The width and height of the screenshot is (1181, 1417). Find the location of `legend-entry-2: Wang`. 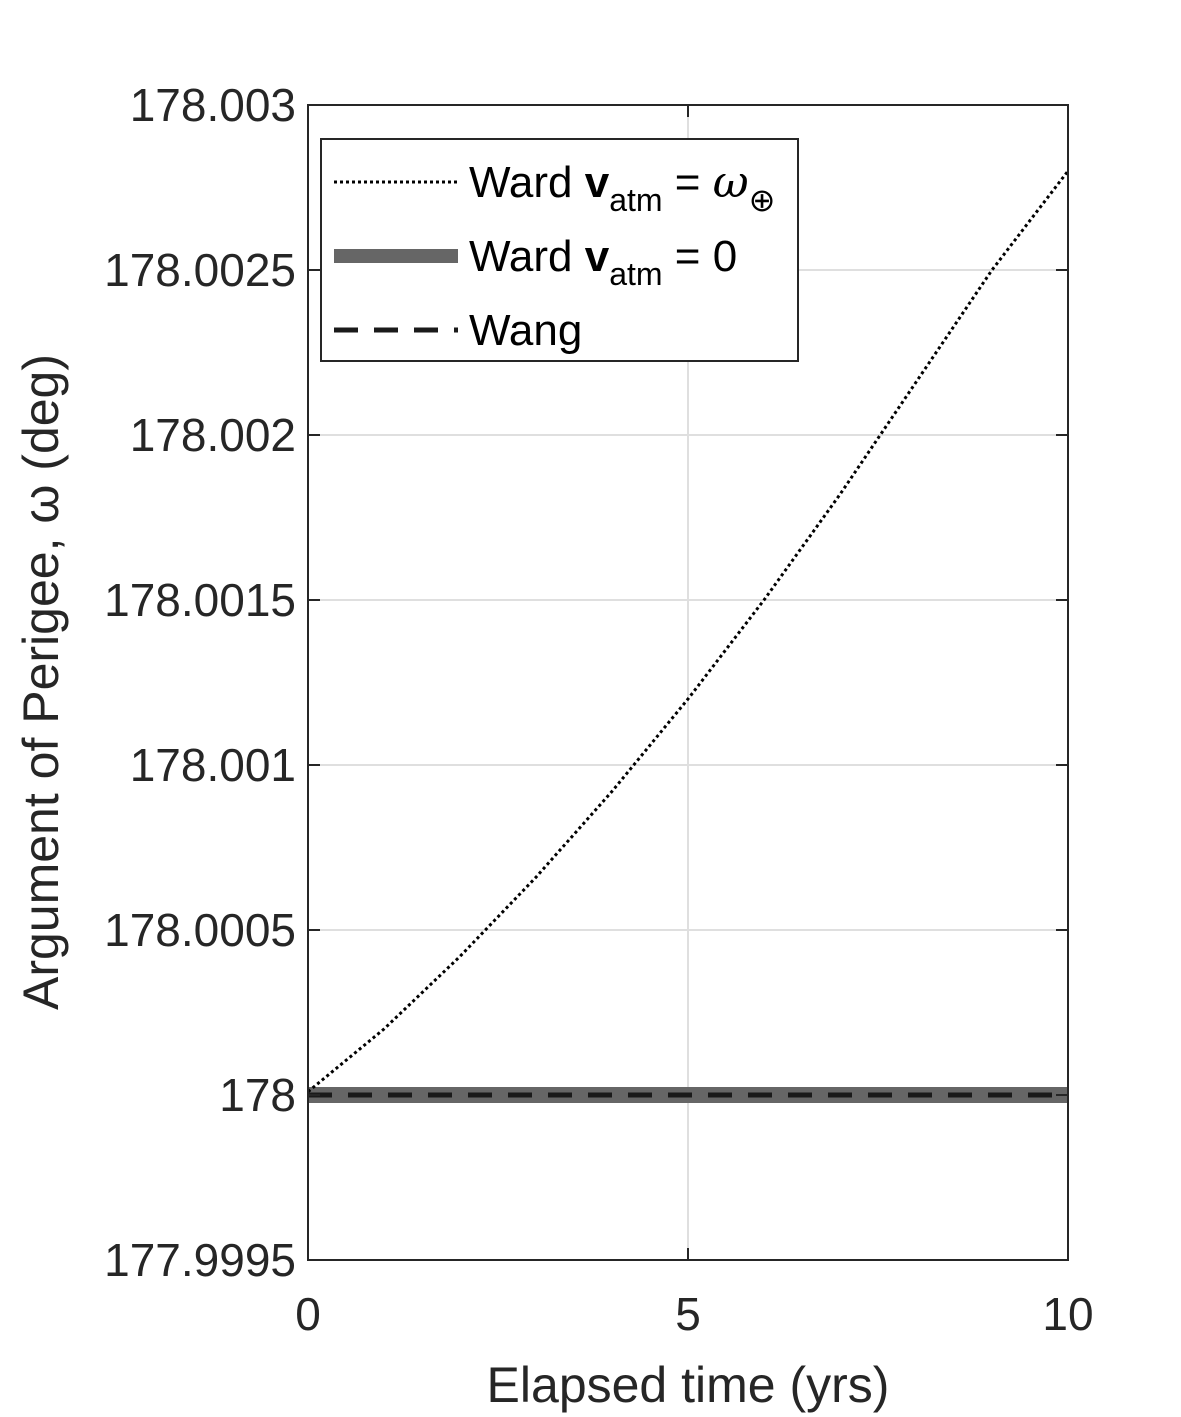

legend-entry-2: Wang is located at coordinates (525, 330).